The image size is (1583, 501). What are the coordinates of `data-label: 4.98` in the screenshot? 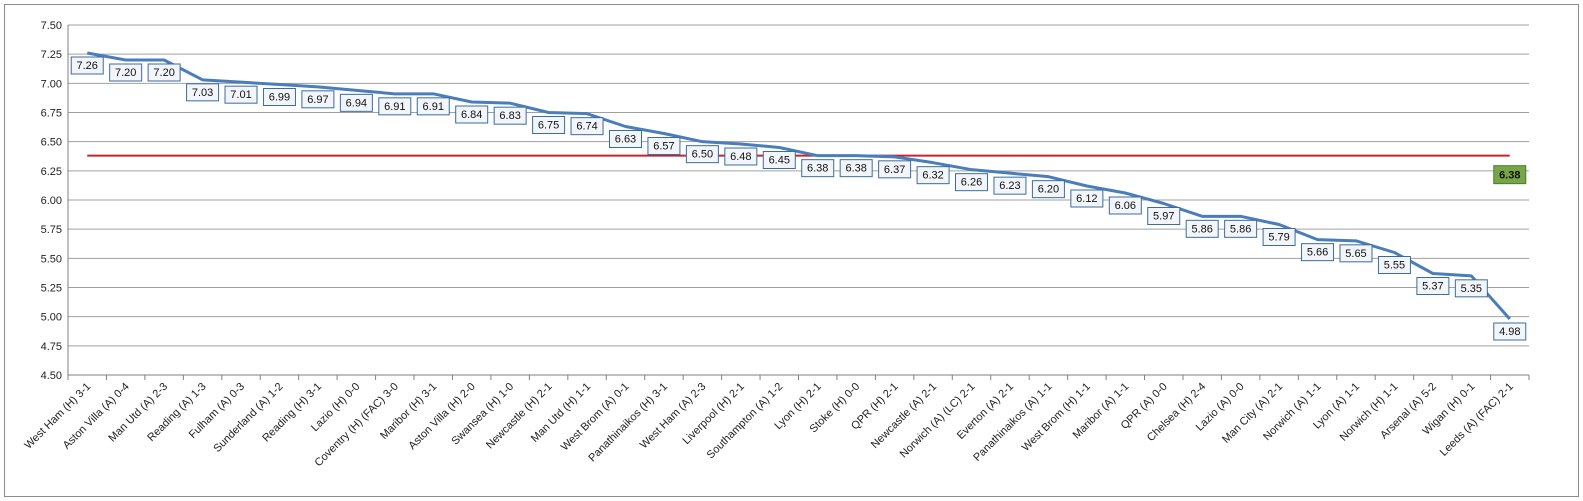 It's located at (1510, 331).